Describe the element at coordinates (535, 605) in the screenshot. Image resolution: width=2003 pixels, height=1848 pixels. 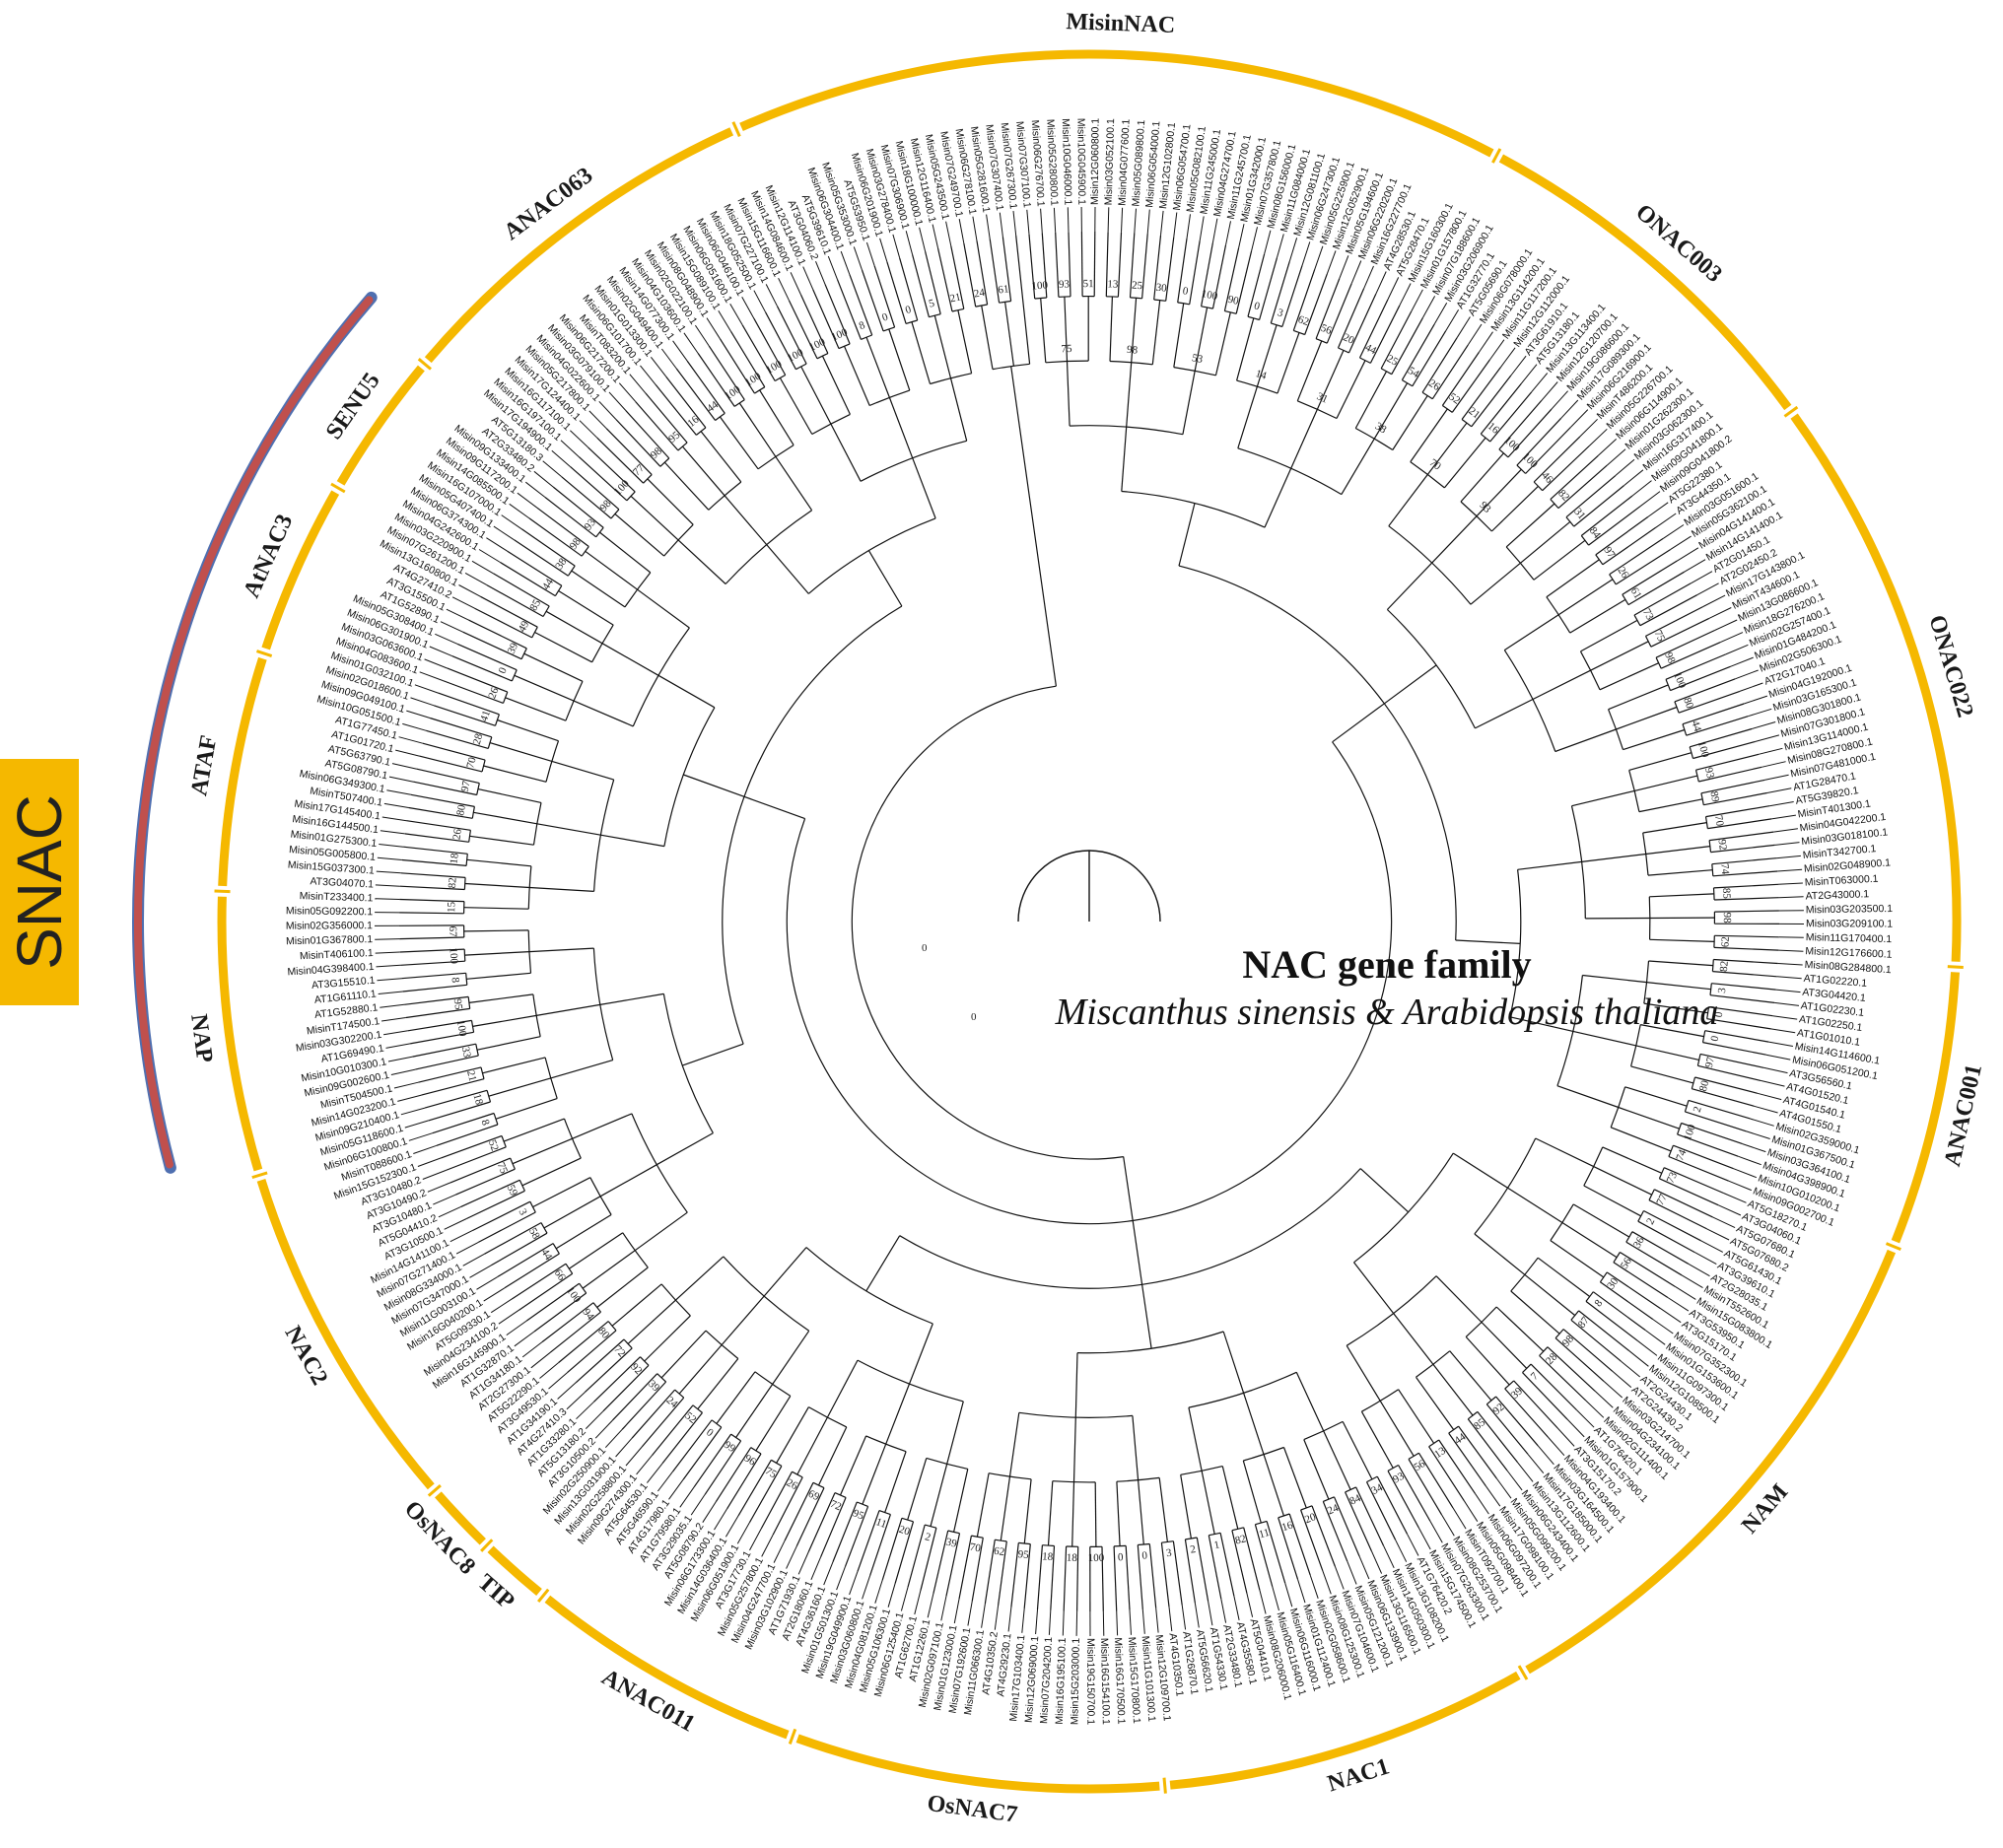
I see `bootstrap-value: 85` at that location.